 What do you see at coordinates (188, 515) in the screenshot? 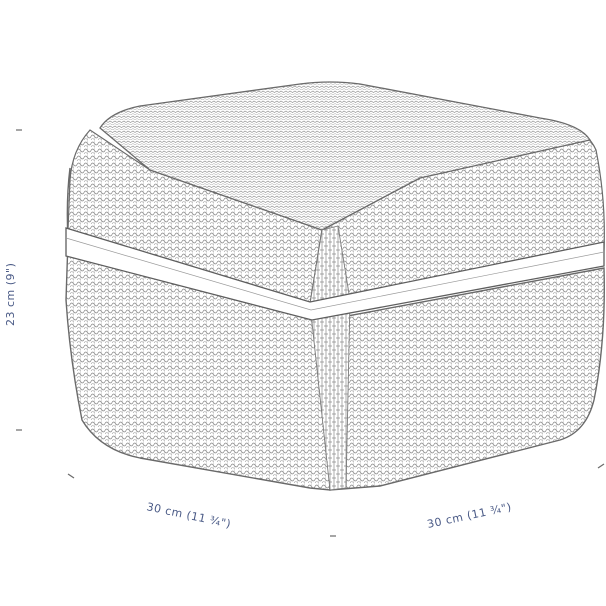
I see `width-left-dimension-label: 30 cm (11 ¾")` at bounding box center [188, 515].